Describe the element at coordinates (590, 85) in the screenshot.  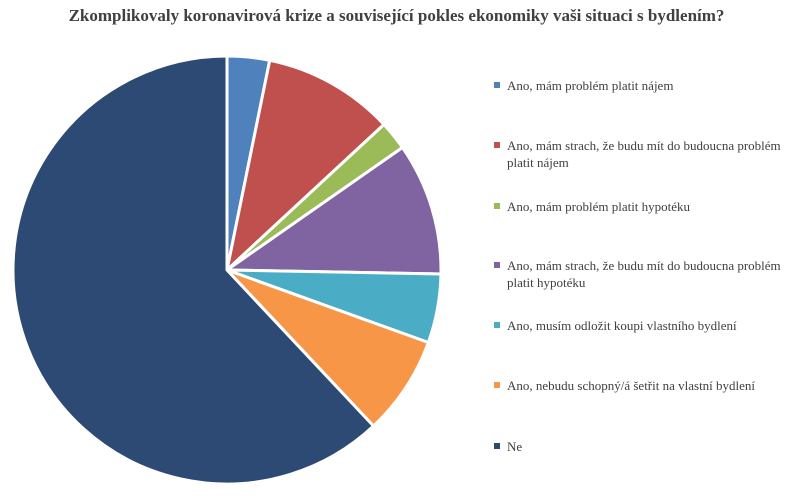
I see `legend-label: Ano, mám problém platit nájem` at that location.